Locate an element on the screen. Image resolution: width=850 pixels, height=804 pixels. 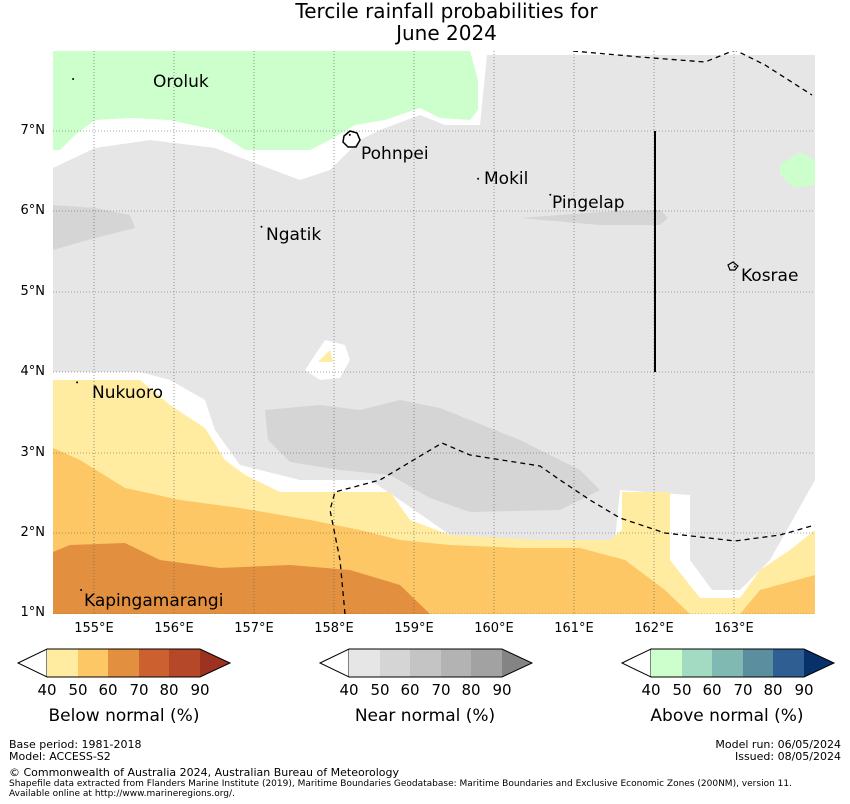
base-period: Base period: 1981-2018 is located at coordinates (75, 744).